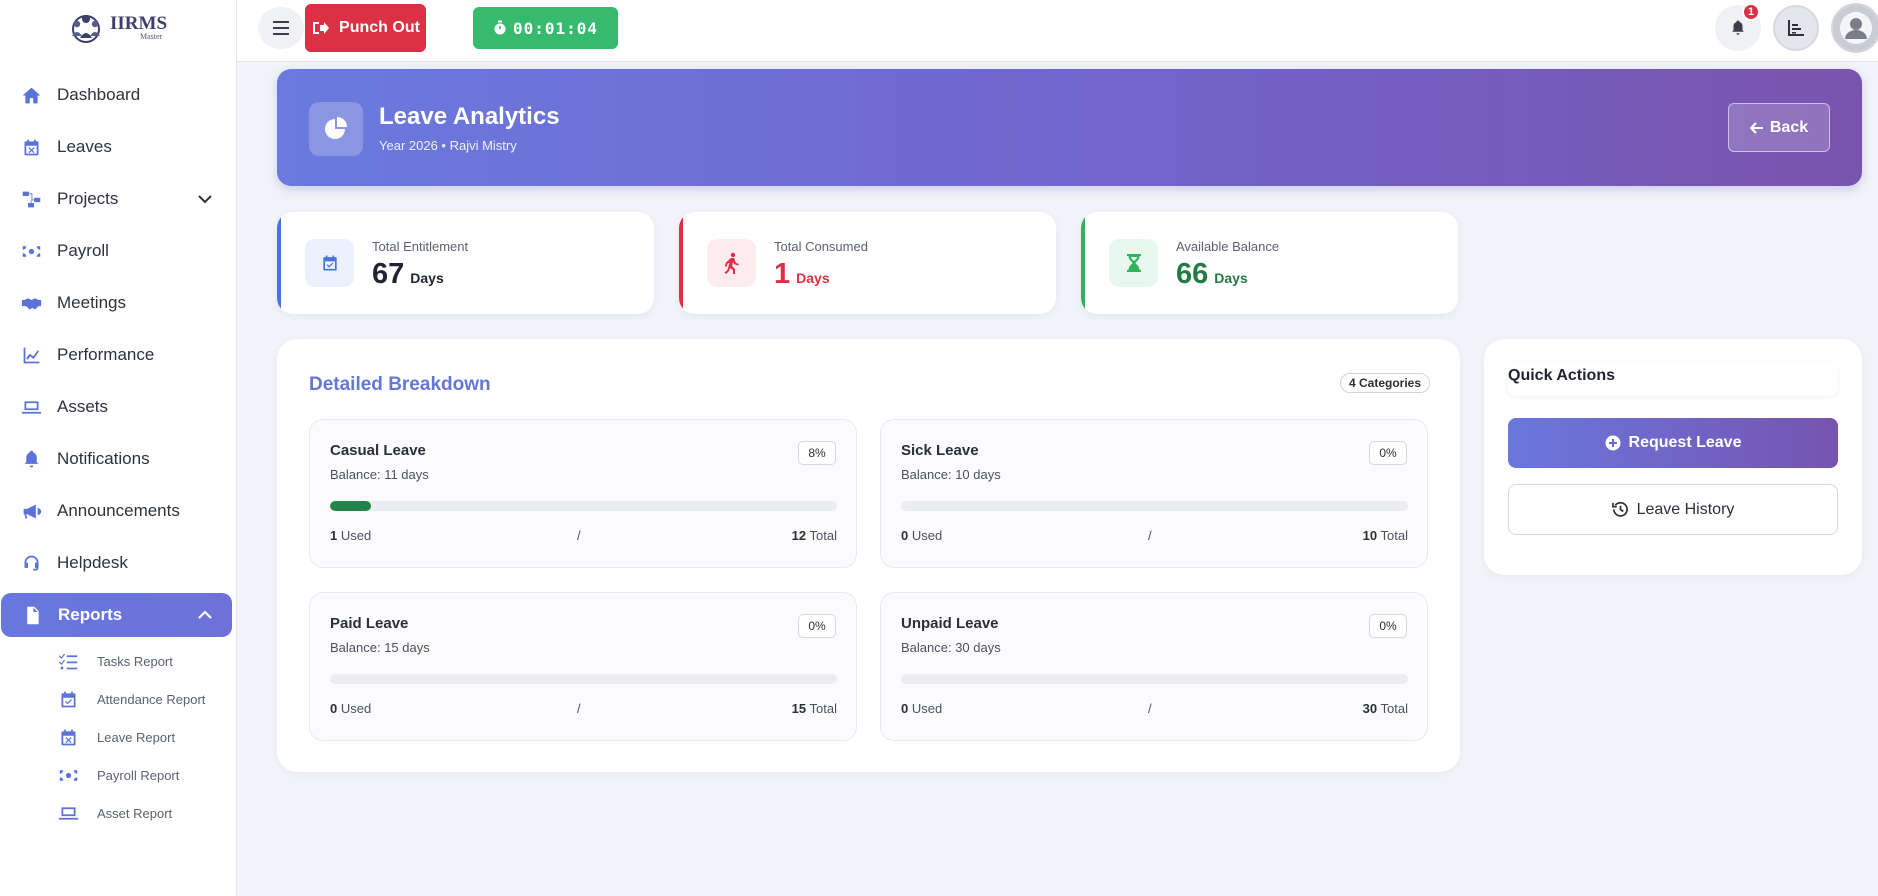 Image resolution: width=1878 pixels, height=896 pixels. I want to click on megaphone-icon, so click(31, 511).